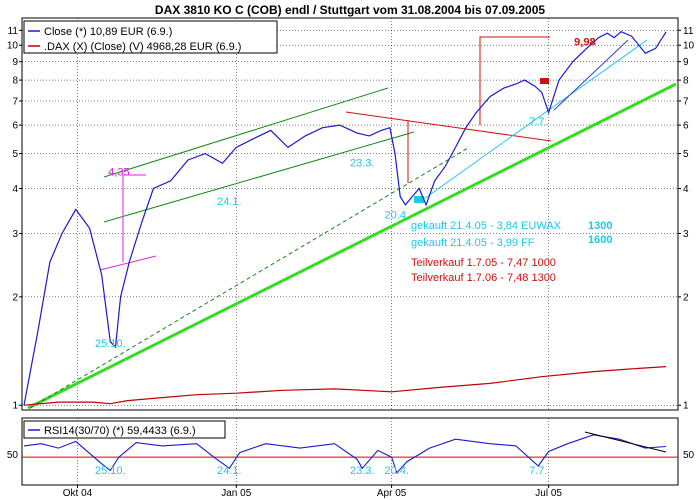 The height and width of the screenshot is (500, 700). What do you see at coordinates (15, 297) in the screenshot?
I see `main-ytick-left: 2` at bounding box center [15, 297].